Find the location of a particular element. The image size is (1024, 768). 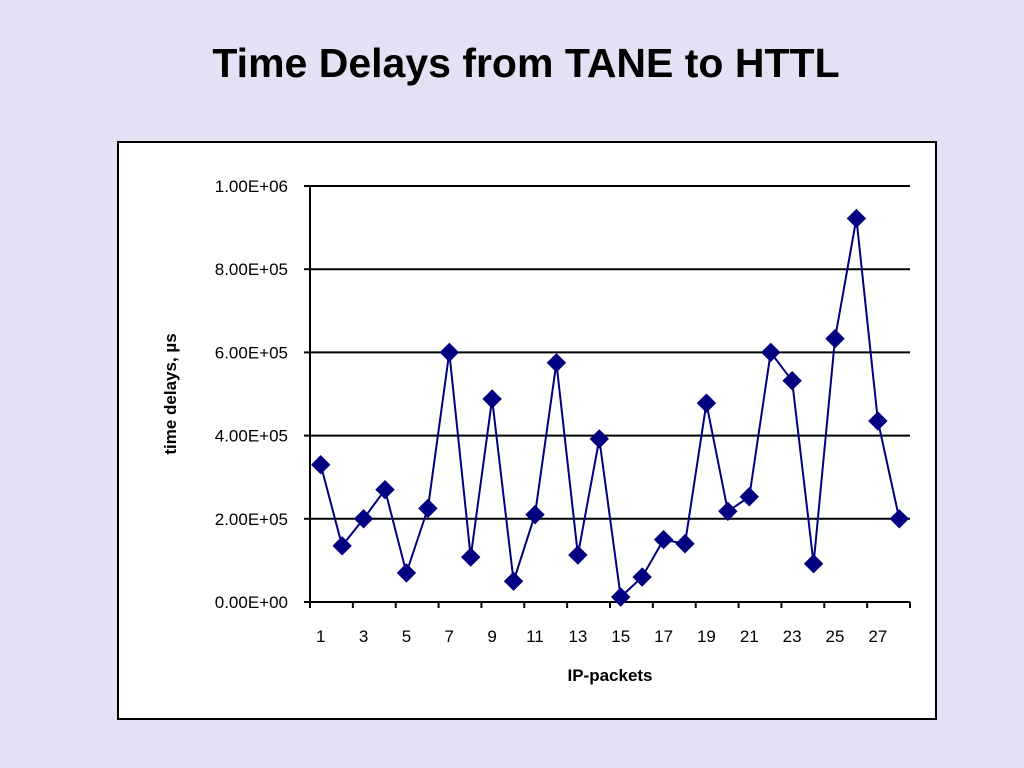

slide-title: Time Delays from TANE to HTTL is located at coordinates (526, 63).